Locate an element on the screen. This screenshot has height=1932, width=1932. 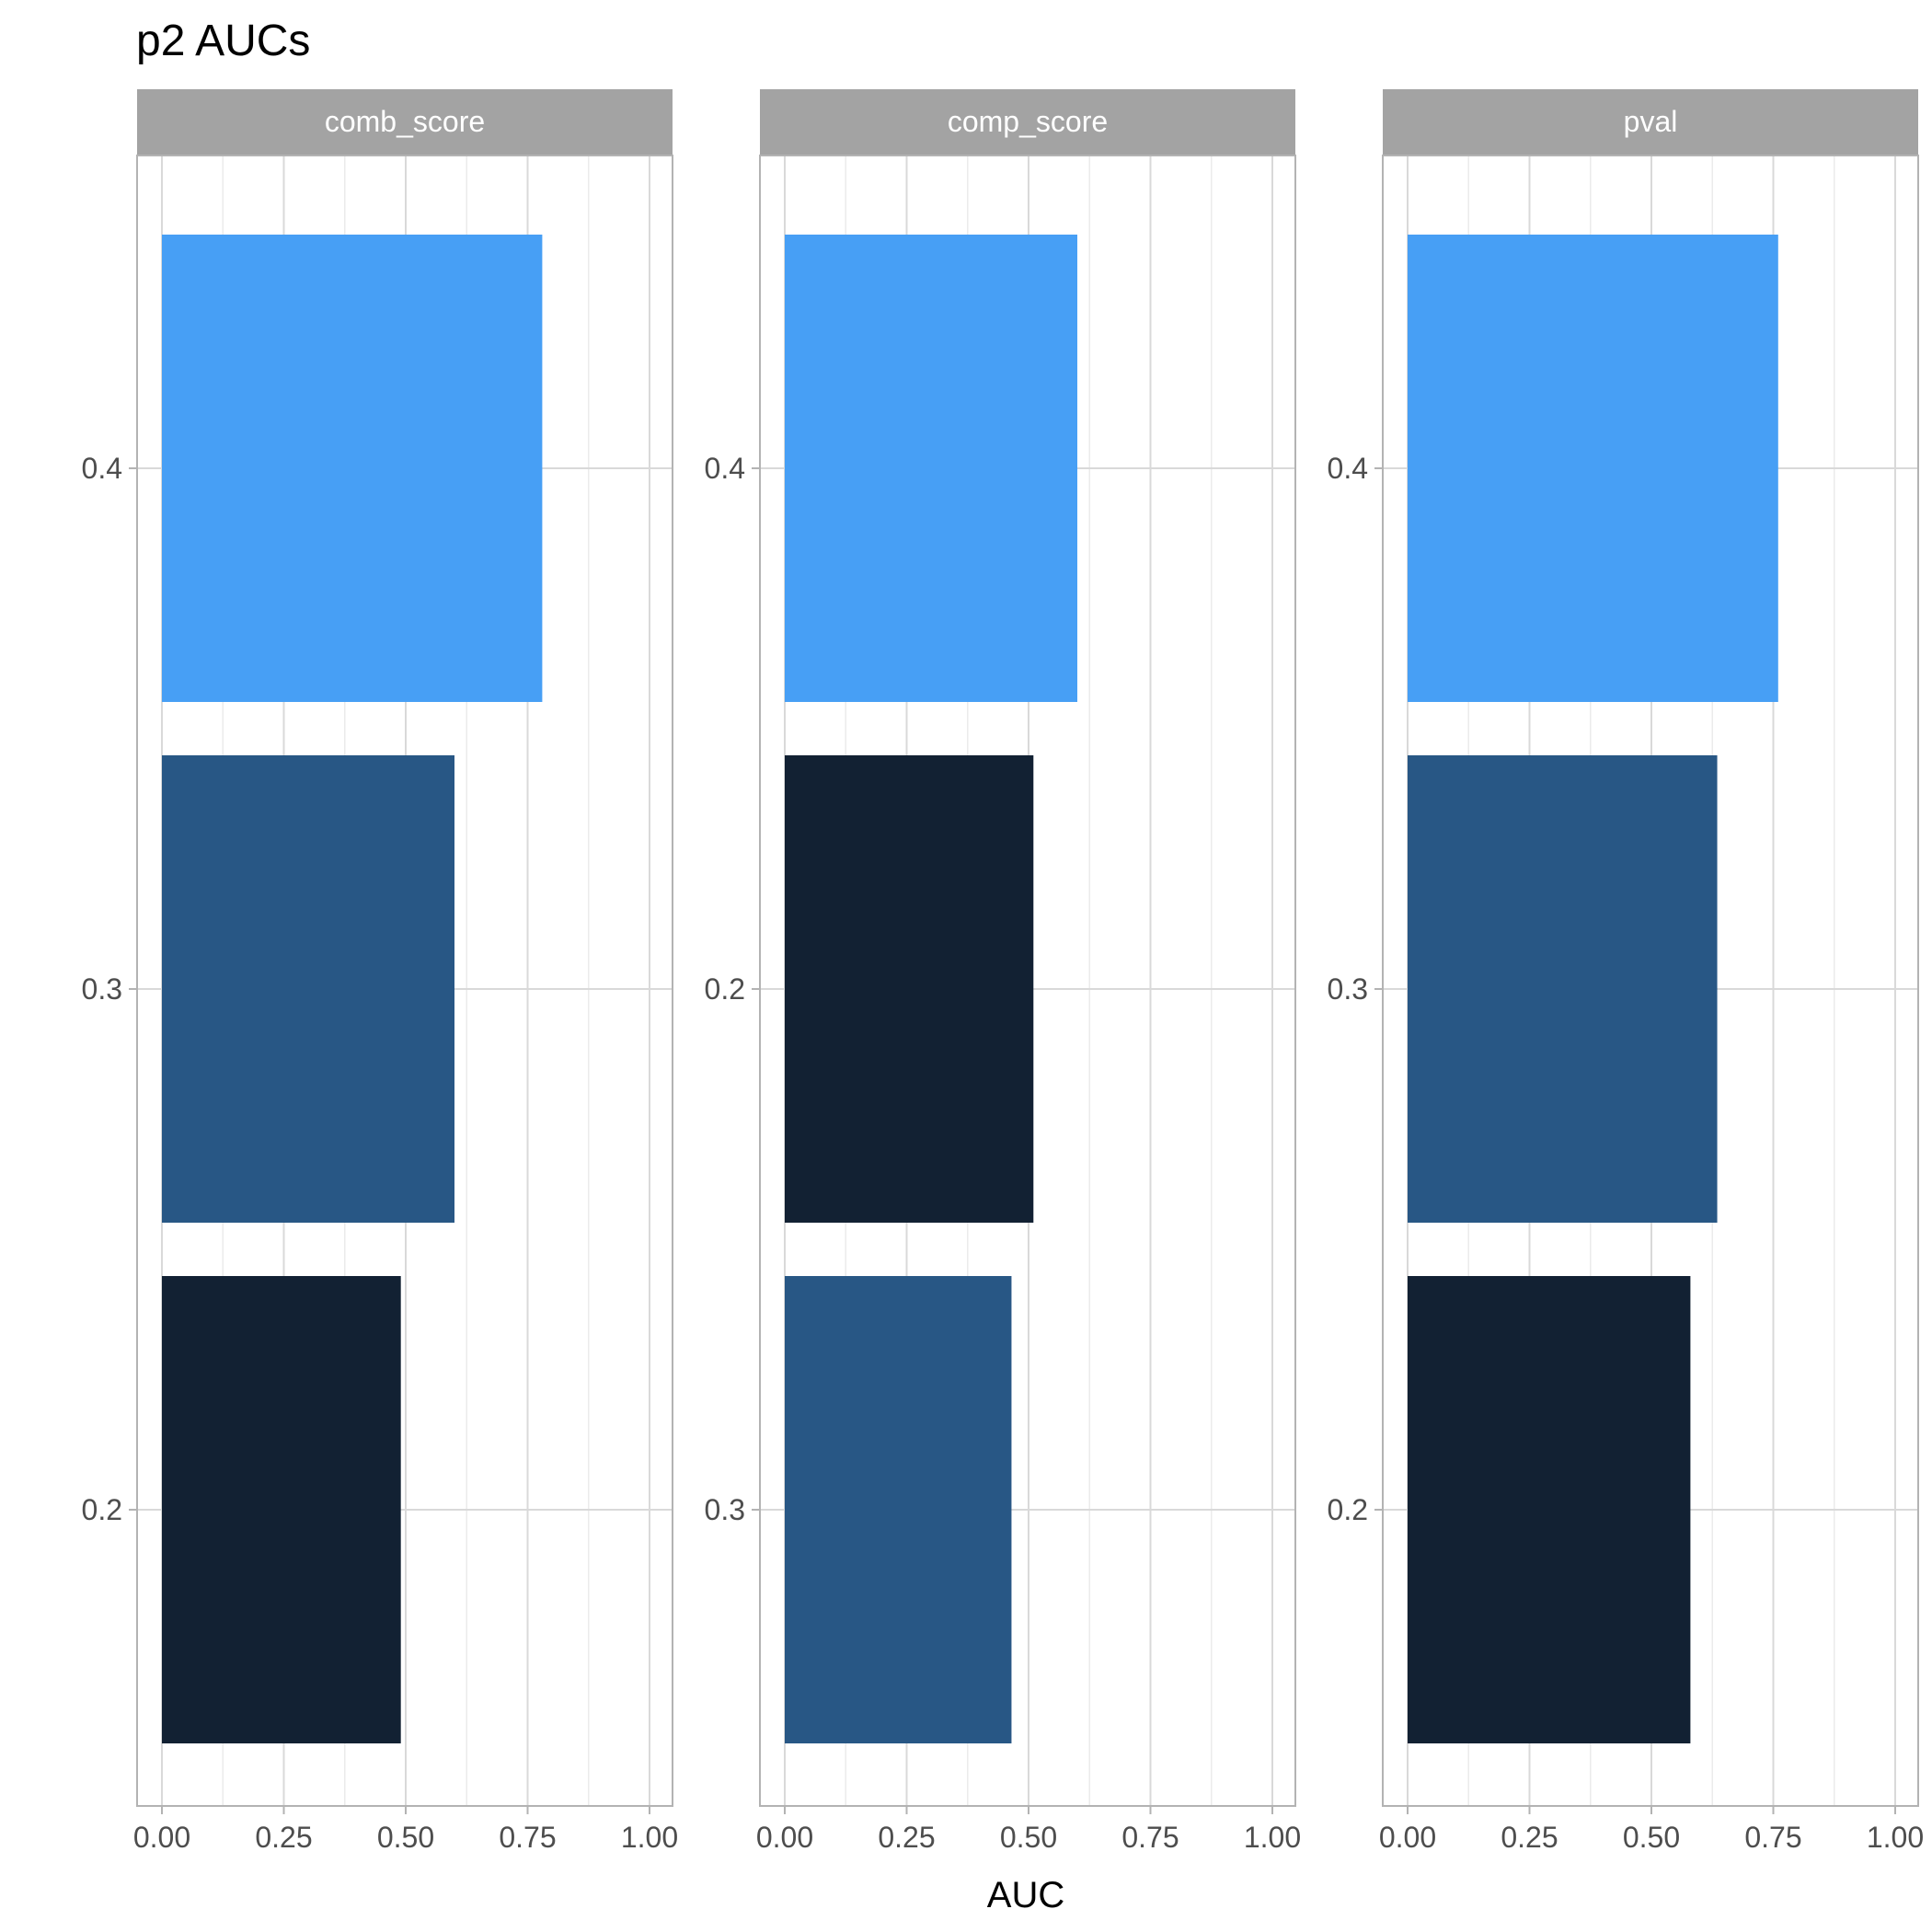
x-axis-title: AUC is located at coordinates (1025, 1895).